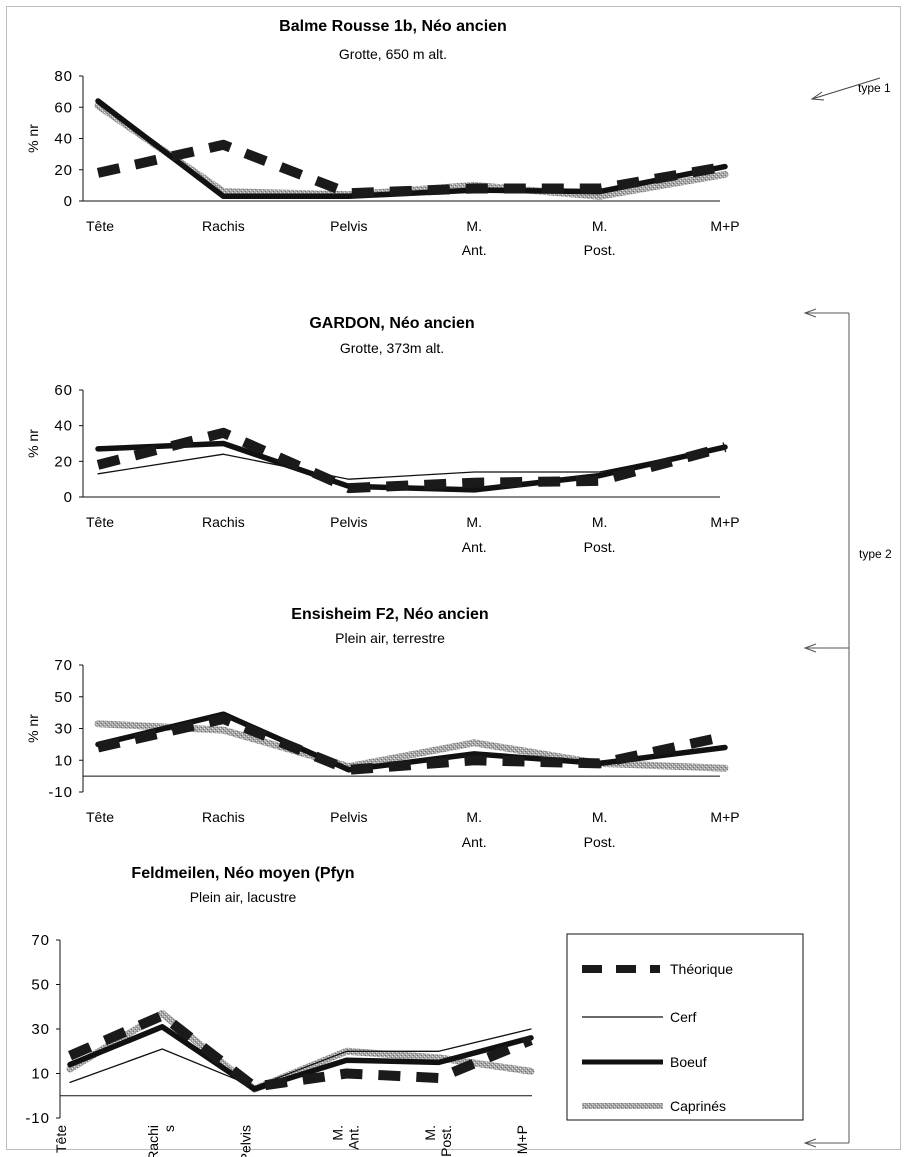 This screenshot has width=909, height=1157. What do you see at coordinates (874, 88) in the screenshot?
I see `annotation-type1: type 1` at bounding box center [874, 88].